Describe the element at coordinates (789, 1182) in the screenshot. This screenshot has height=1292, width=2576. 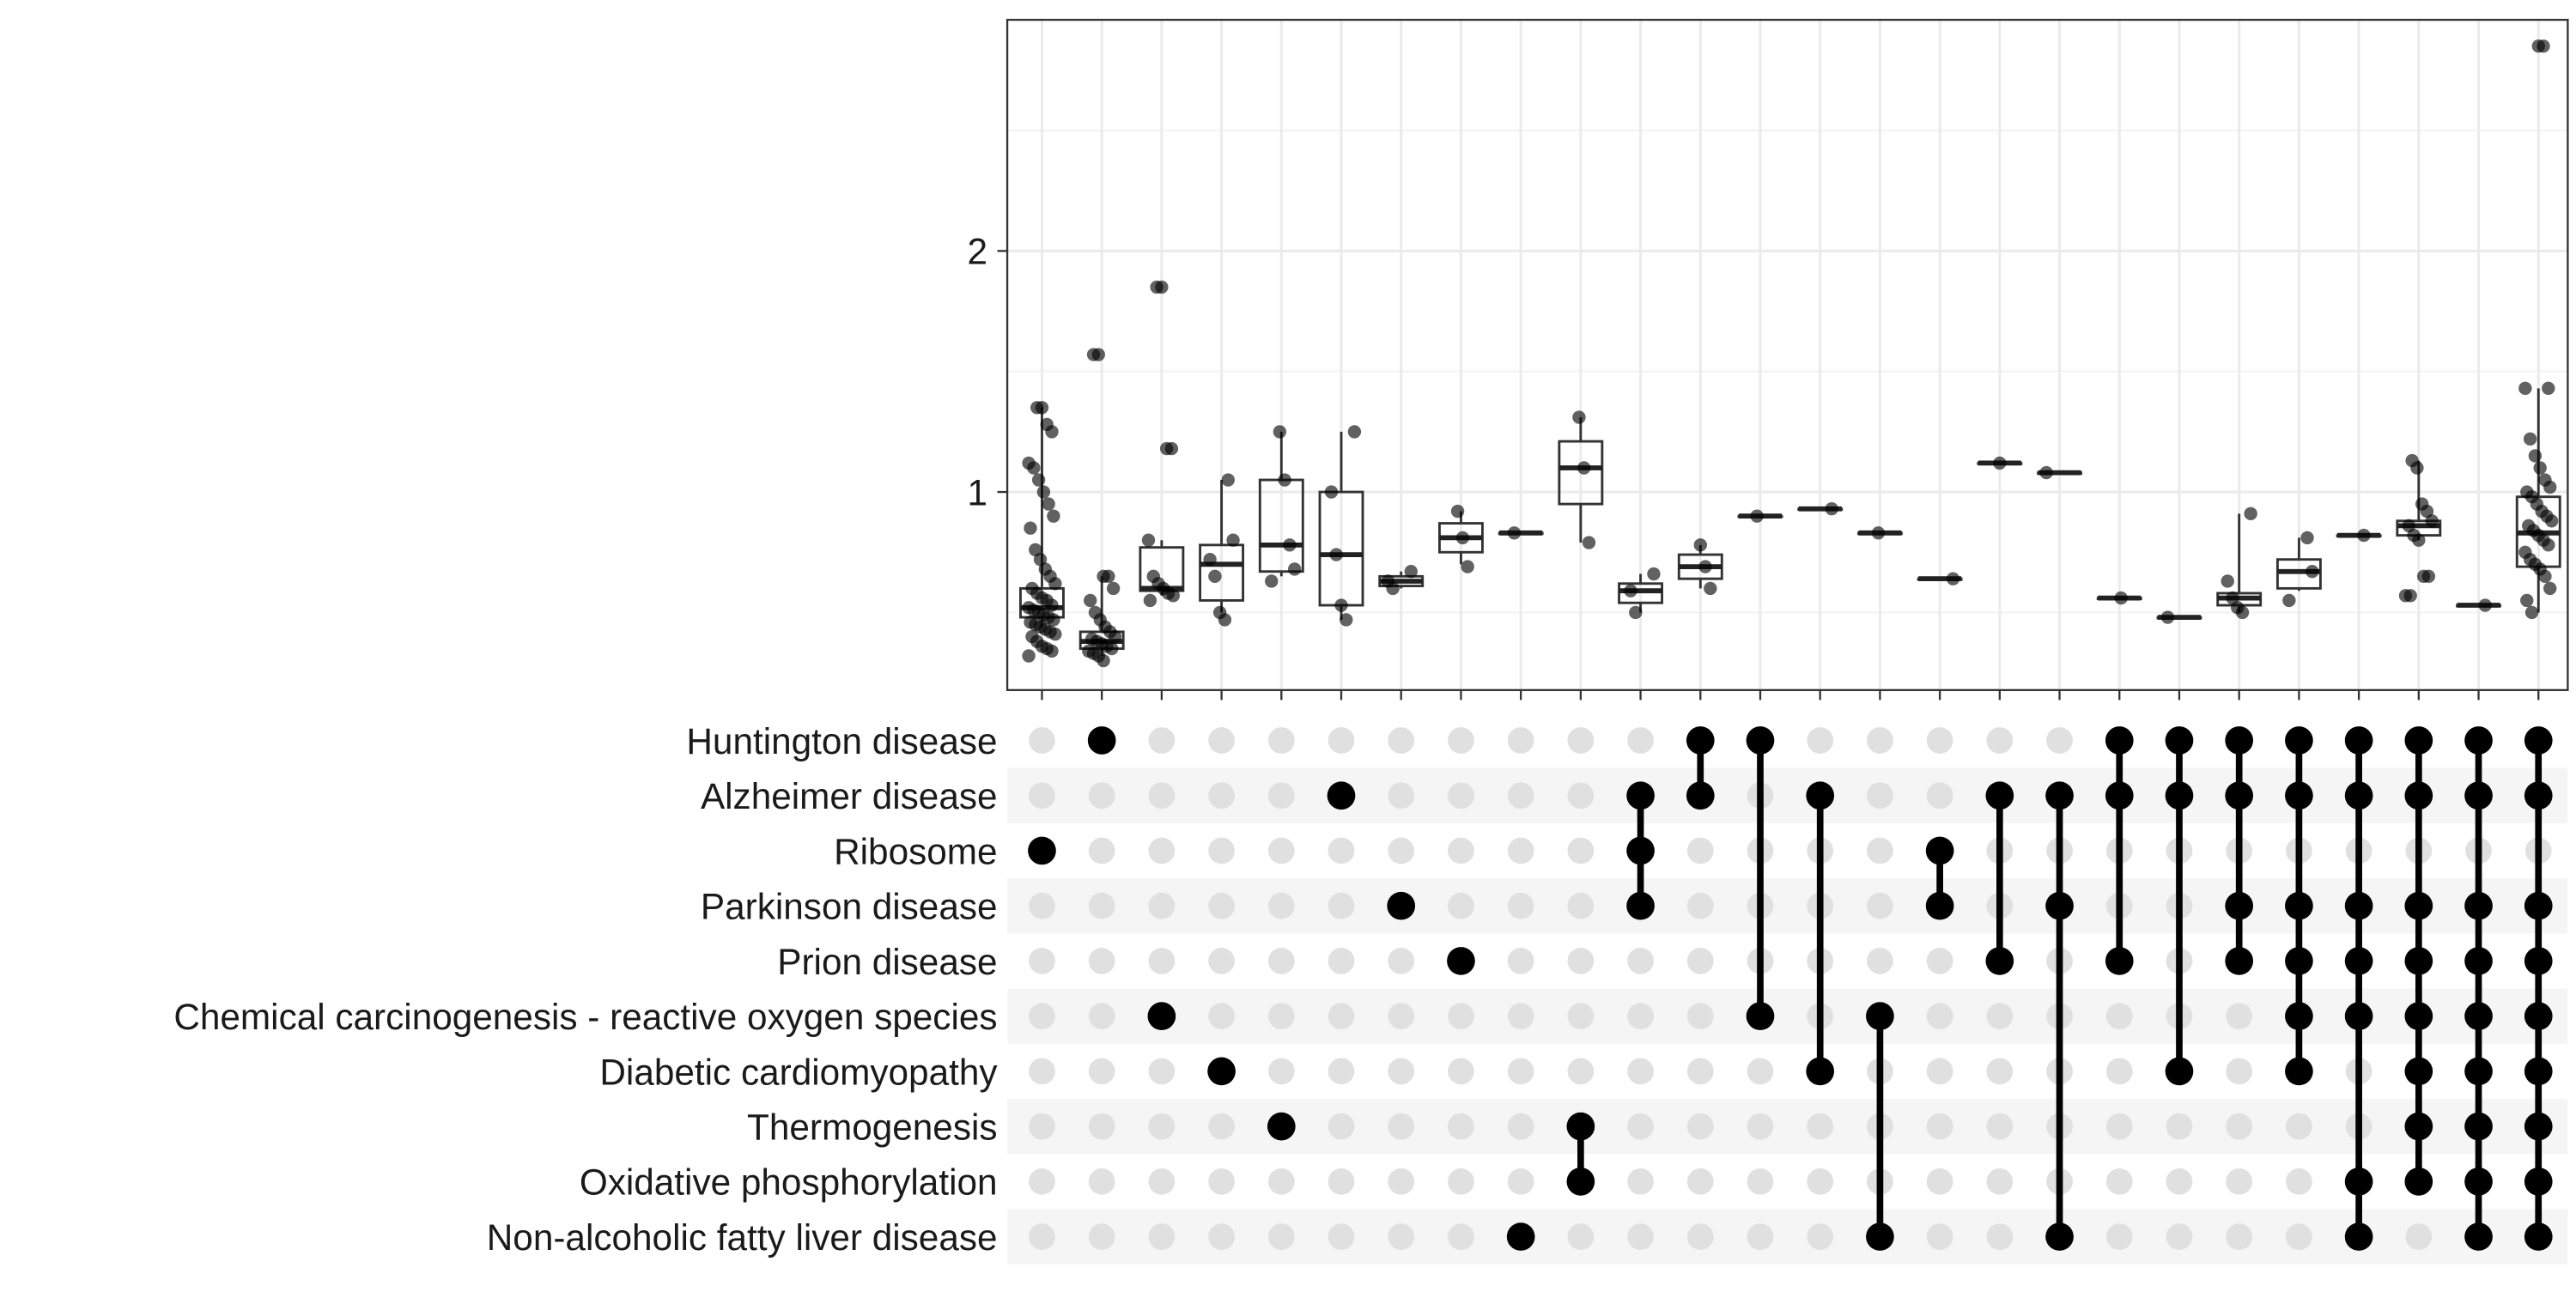
I see `set-label-8: Oxidative phosphorylation` at that location.